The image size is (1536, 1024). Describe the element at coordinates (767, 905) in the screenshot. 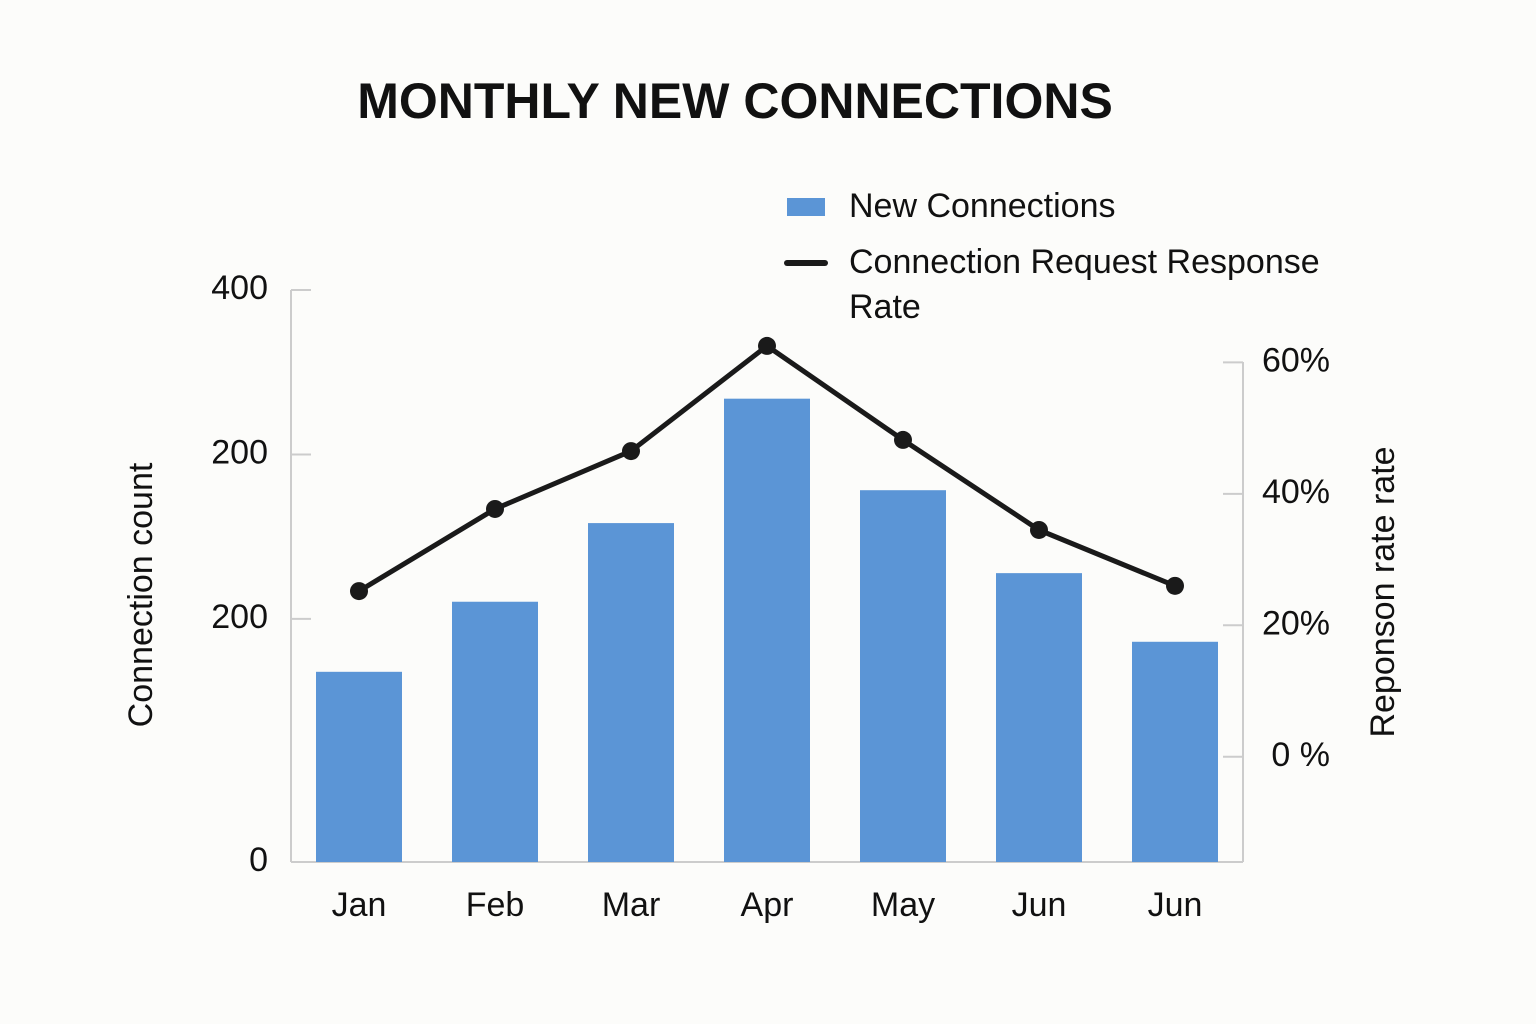

I see `x-tick-label: Apr` at that location.